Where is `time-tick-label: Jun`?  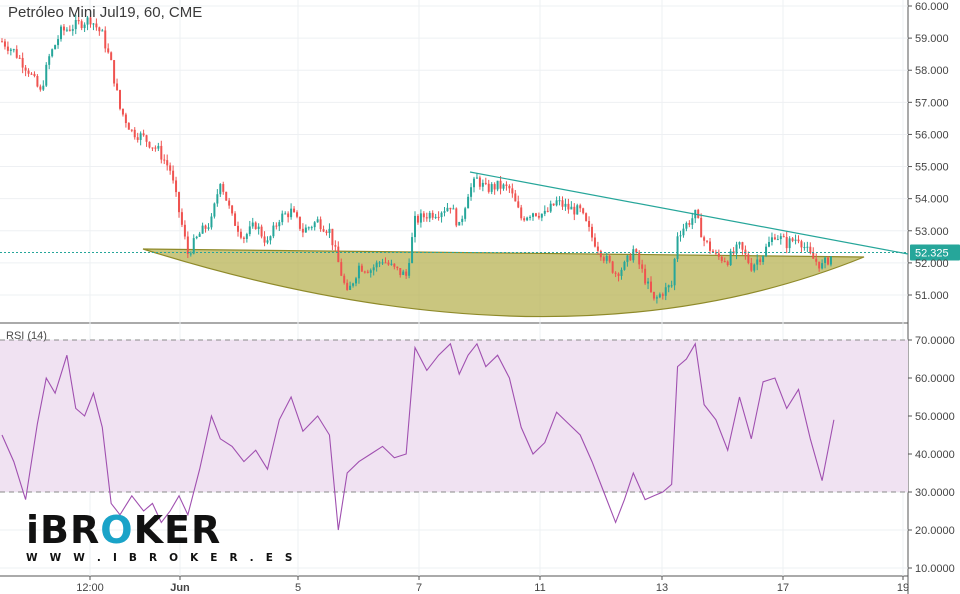
time-tick-label: Jun is located at coordinates (180, 588).